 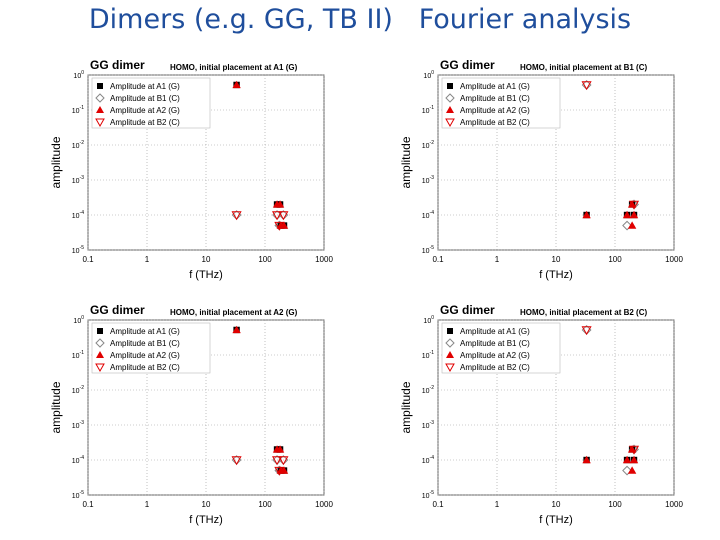 What do you see at coordinates (360, 19) in the screenshot?
I see `slide-title: Dimers (e.g. GG, TB II) Fourier analysis` at bounding box center [360, 19].